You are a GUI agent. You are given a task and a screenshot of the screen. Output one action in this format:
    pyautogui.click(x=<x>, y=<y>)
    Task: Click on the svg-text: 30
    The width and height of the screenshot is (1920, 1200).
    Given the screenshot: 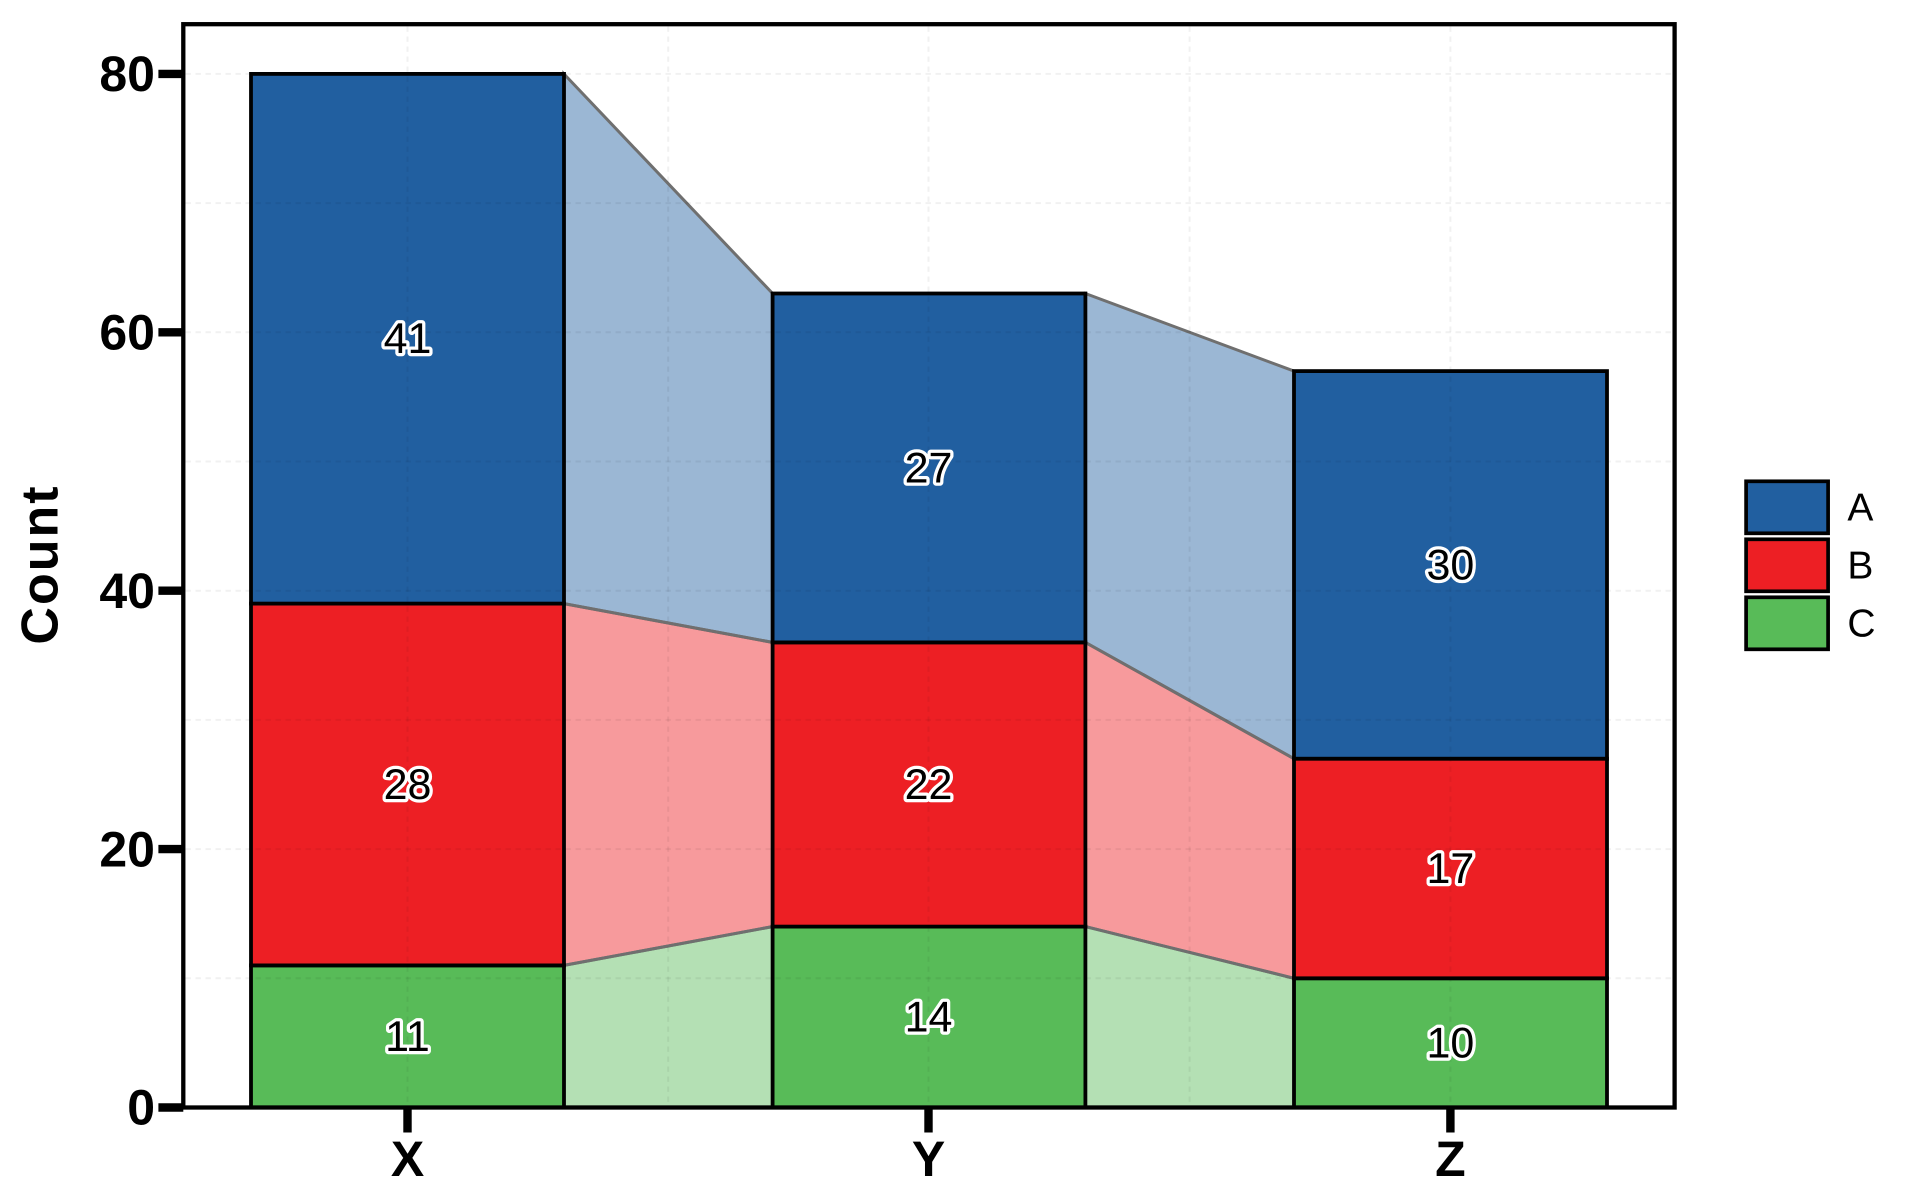 What is the action you would take?
    pyautogui.click(x=1450, y=565)
    